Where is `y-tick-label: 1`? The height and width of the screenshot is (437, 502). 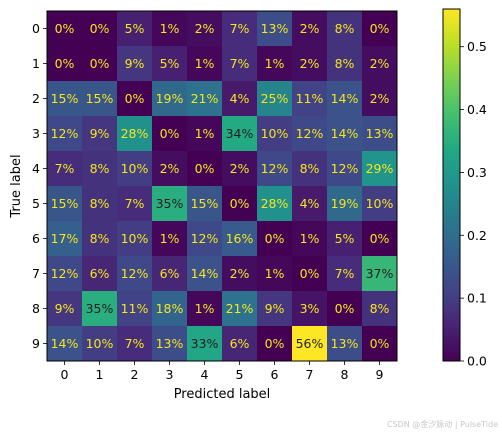 y-tick-label: 1 is located at coordinates (36, 63).